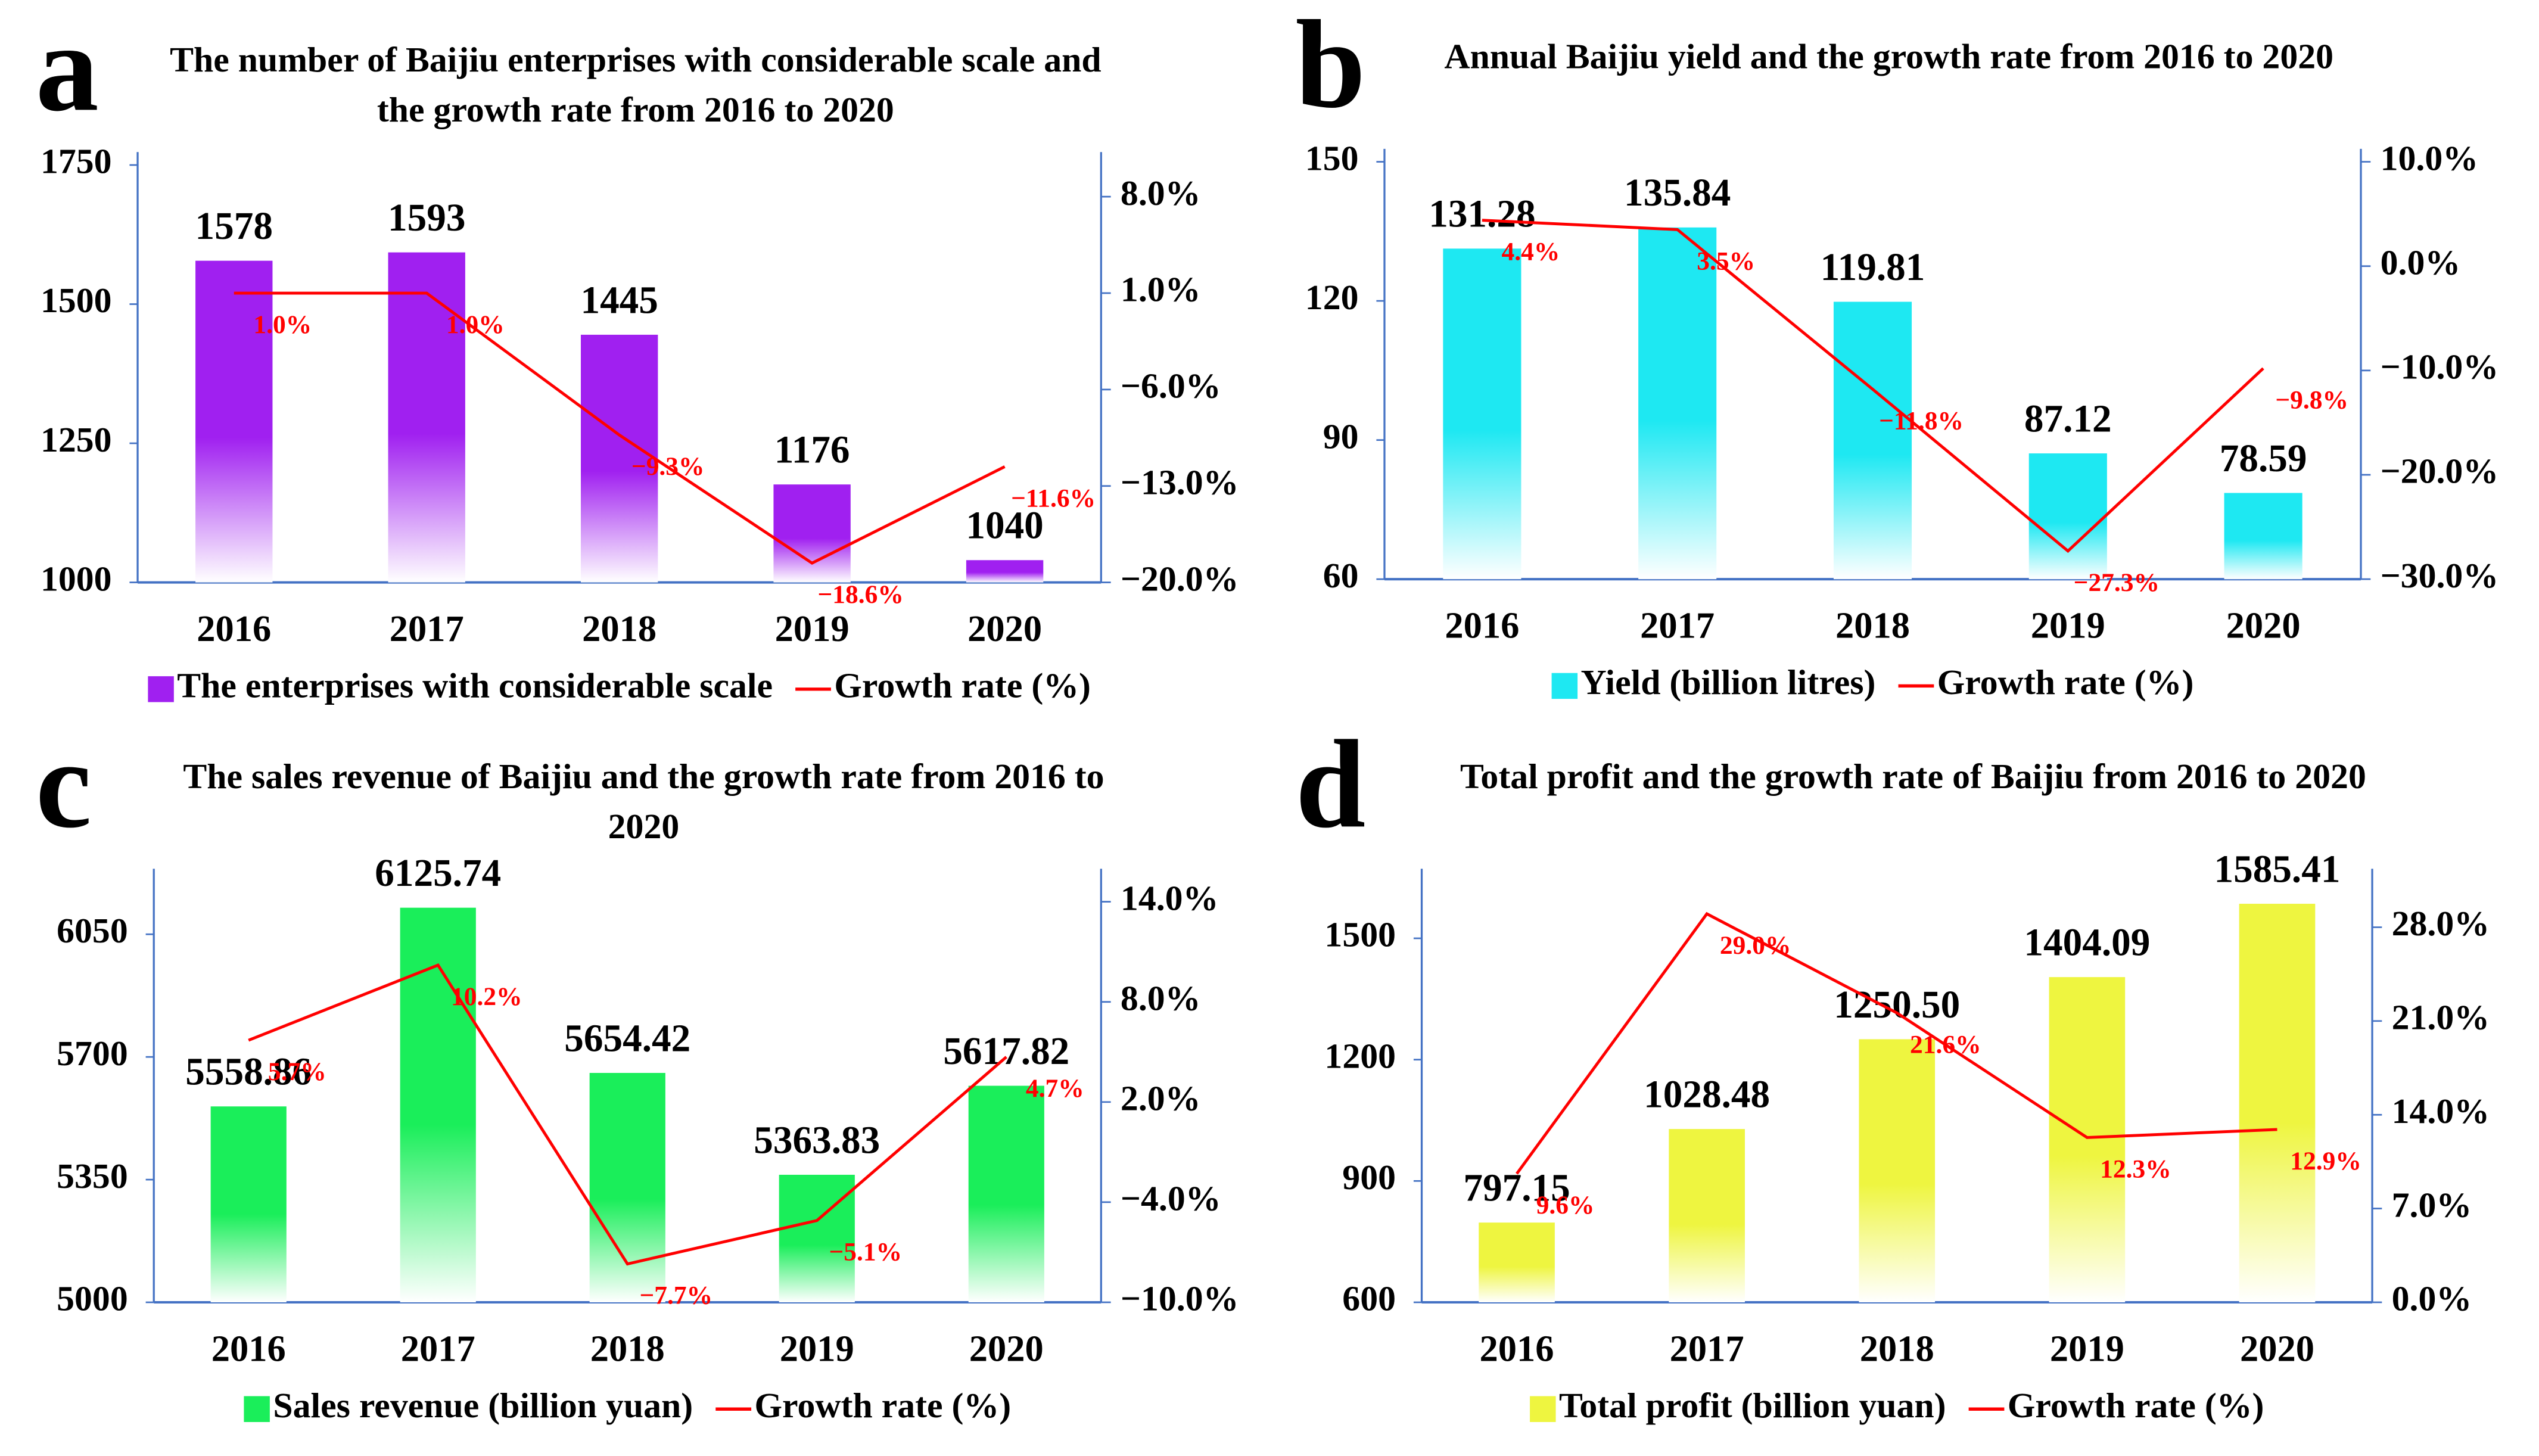 The image size is (2539, 1456). Describe the element at coordinates (2432, 1204) in the screenshot. I see `y2-tick-label: 7.0%` at that location.